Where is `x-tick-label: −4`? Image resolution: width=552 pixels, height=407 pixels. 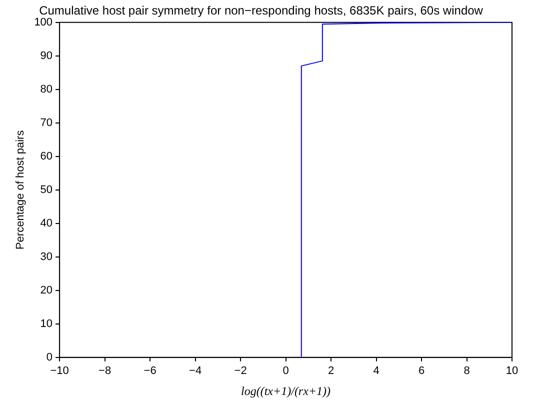
x-tick-label: −4 is located at coordinates (195, 371).